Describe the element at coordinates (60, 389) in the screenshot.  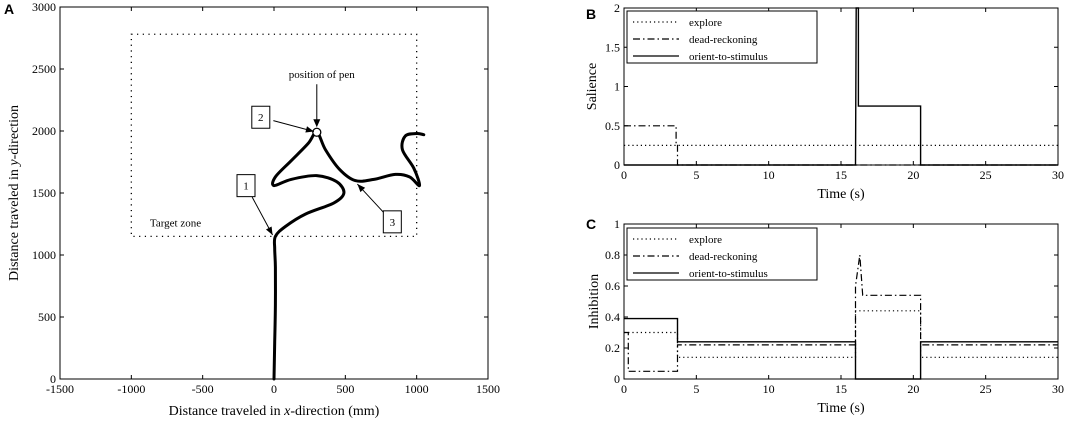
I see `a-xtick-label: -1500` at that location.